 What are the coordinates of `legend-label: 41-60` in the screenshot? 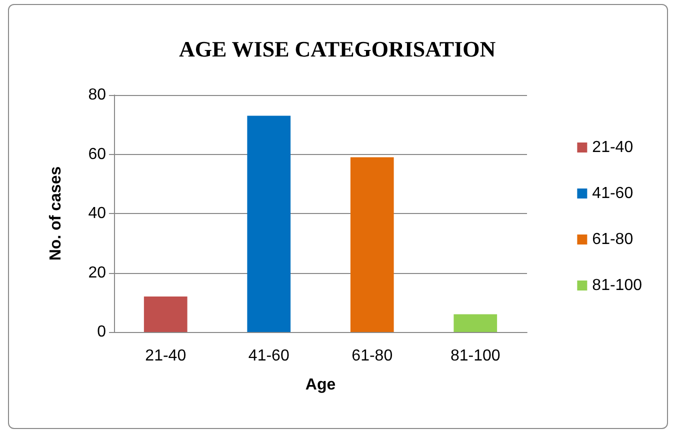 It's located at (613, 193).